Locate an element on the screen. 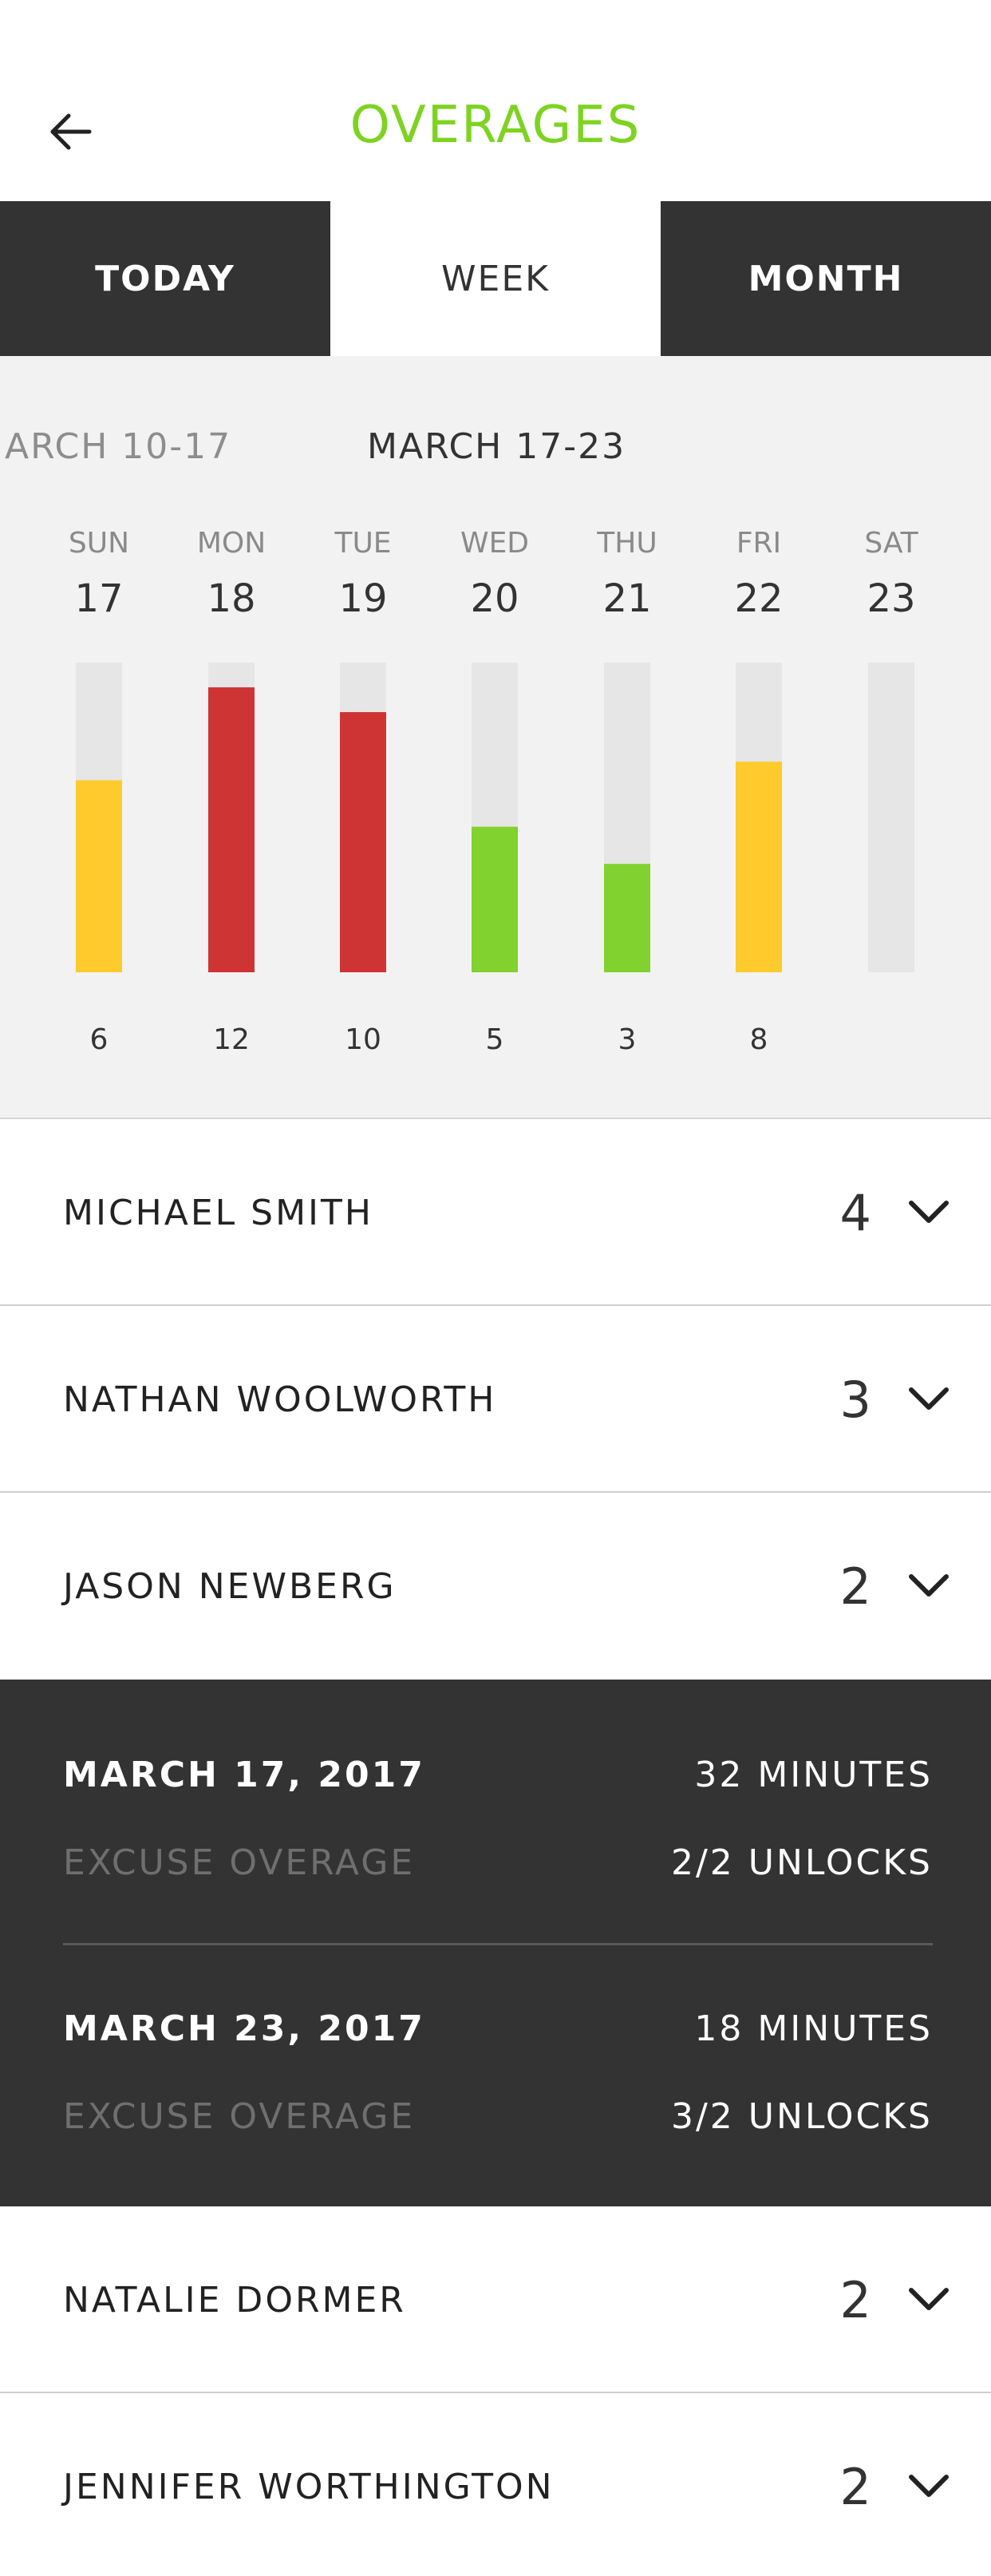  tab-week: WEEK is located at coordinates (495, 278).